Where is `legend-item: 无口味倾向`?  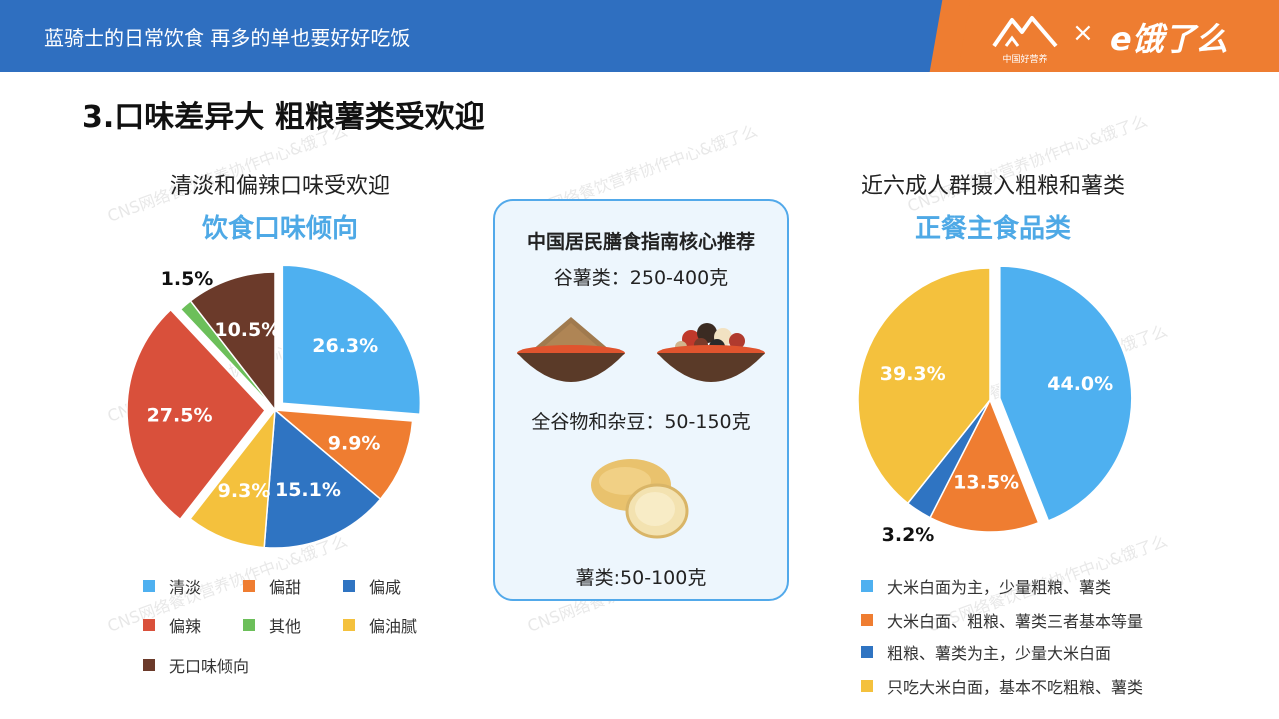
legend-item: 无口味倾向 is located at coordinates (196, 665).